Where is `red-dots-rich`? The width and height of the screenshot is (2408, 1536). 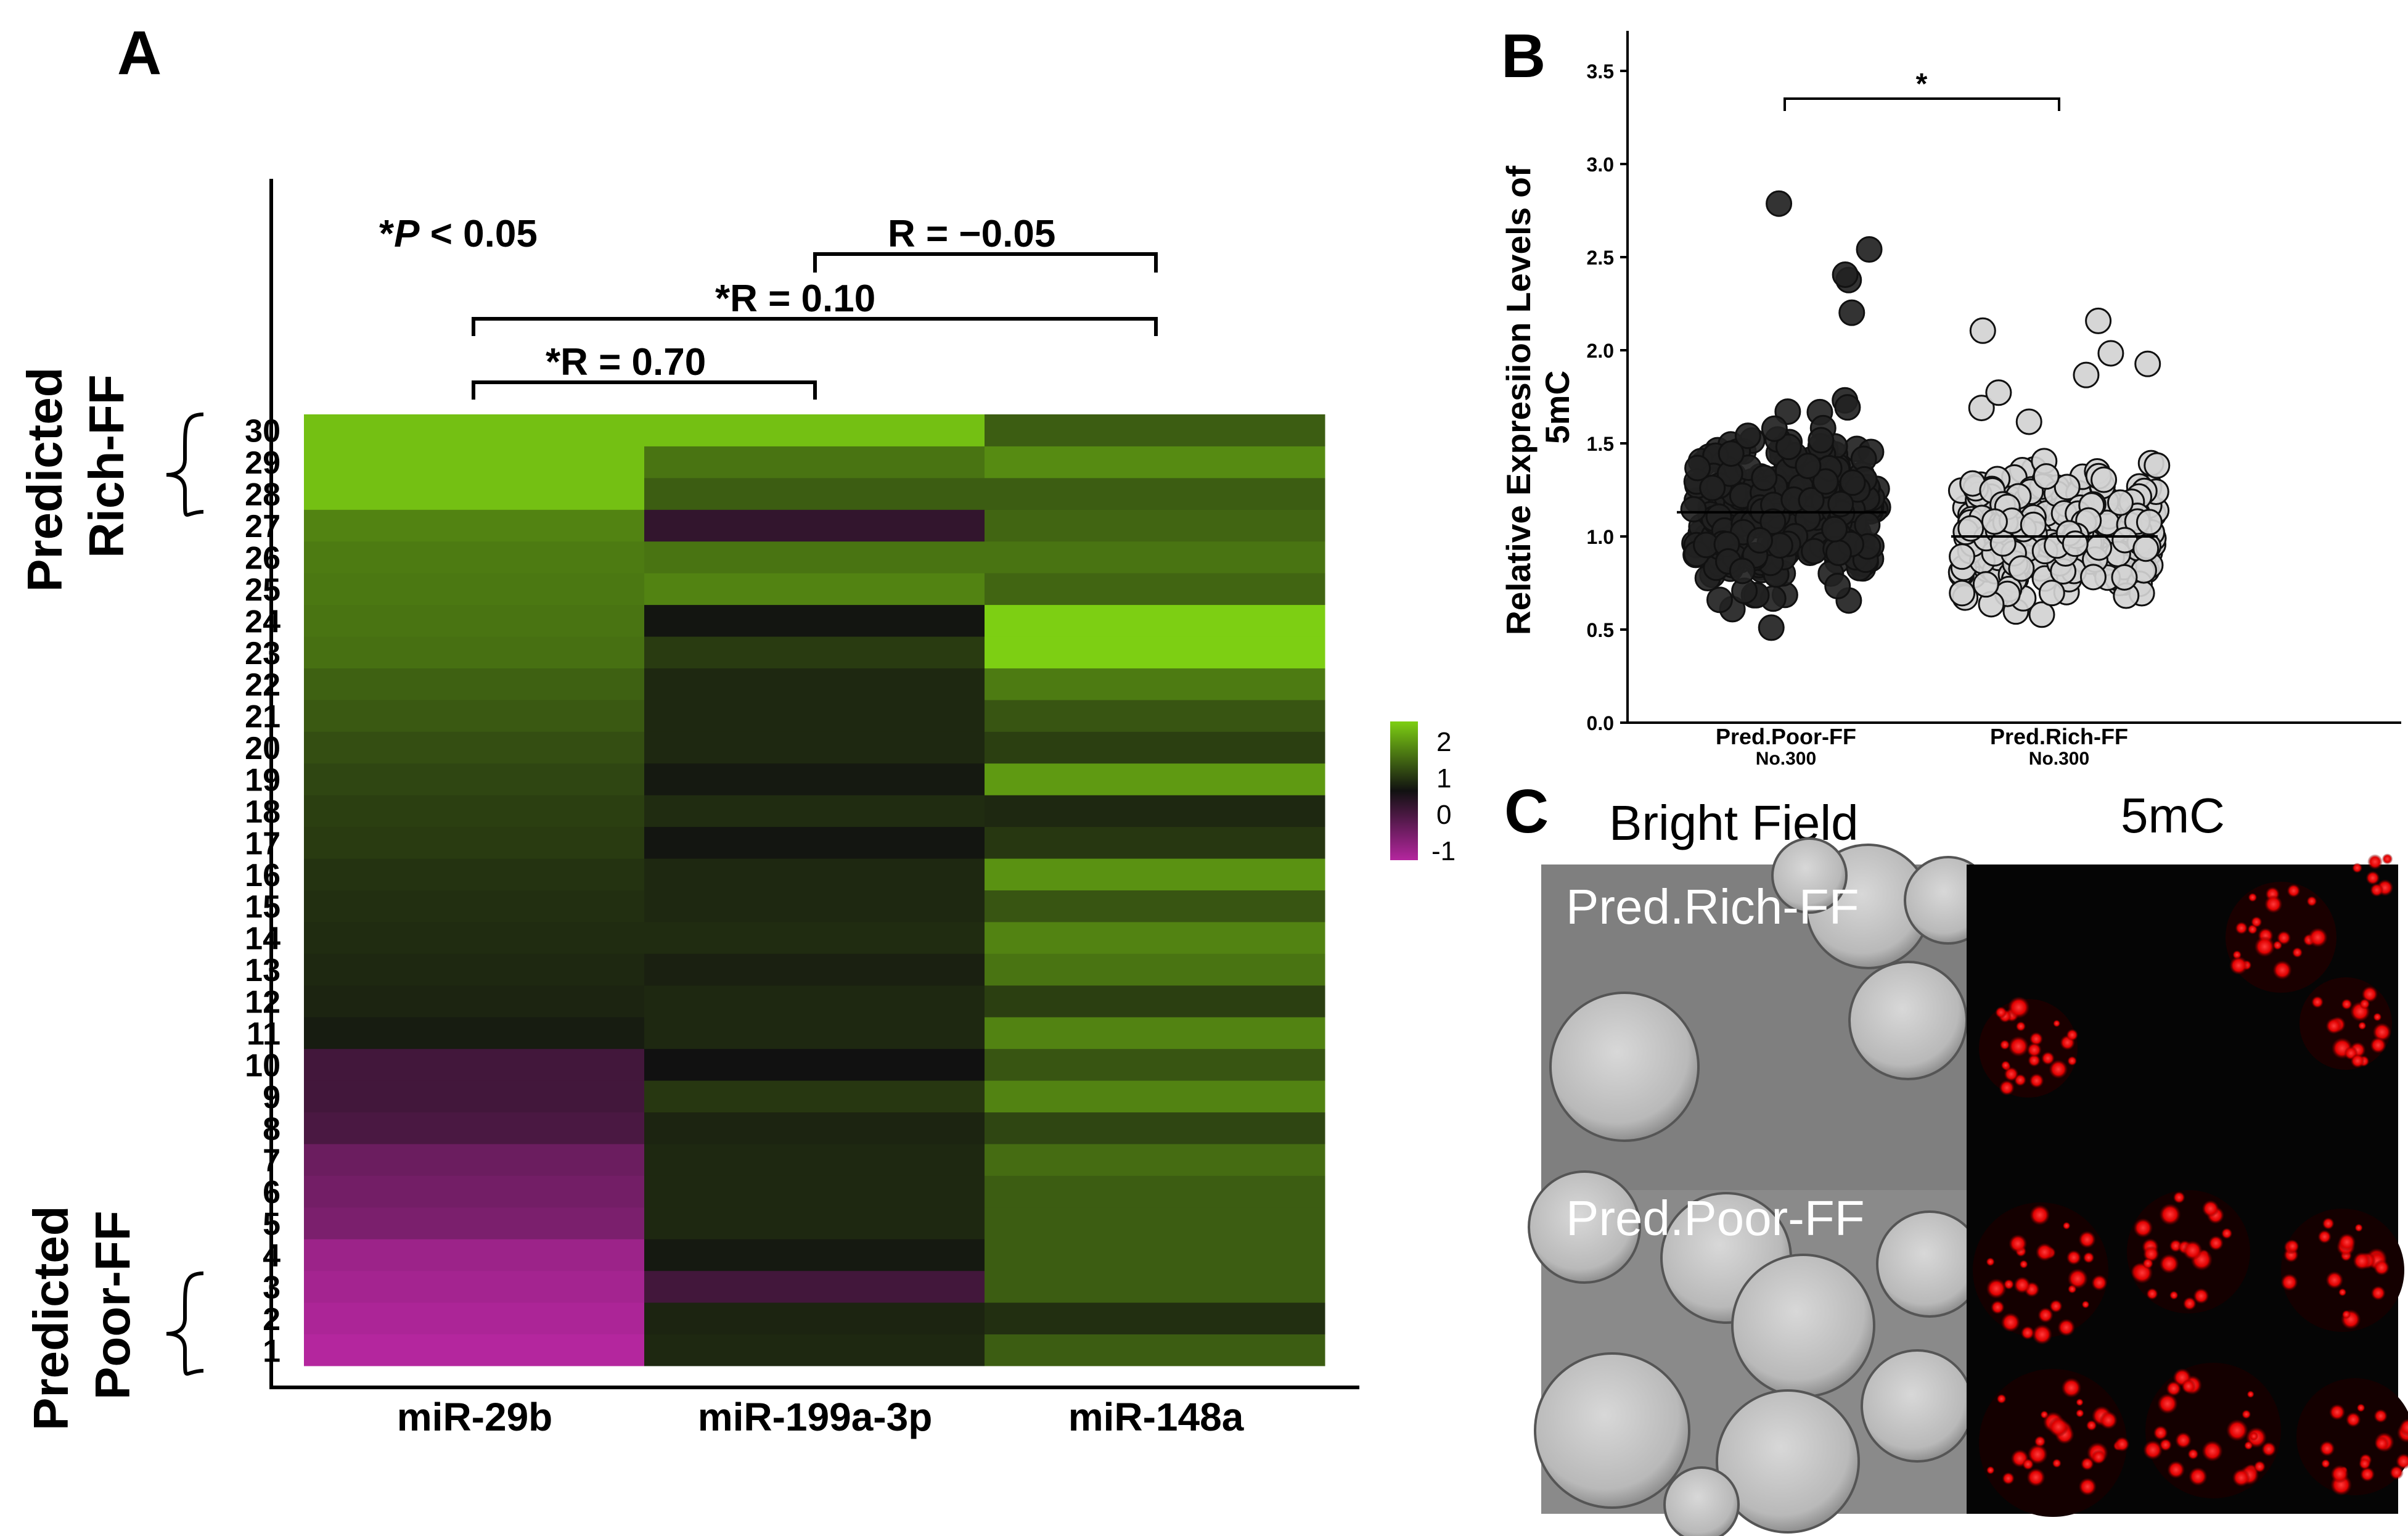
red-dots-rich is located at coordinates (2194, 975).